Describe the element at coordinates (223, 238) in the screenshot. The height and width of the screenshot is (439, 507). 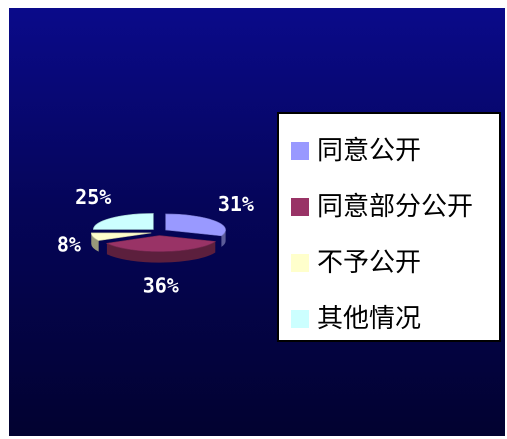
I see `pie-slice-side-agree-public` at that location.